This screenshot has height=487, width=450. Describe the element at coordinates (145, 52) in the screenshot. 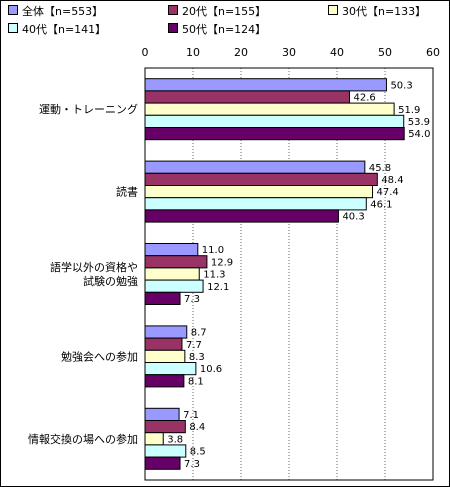

I see `x-tick-label: 0` at that location.